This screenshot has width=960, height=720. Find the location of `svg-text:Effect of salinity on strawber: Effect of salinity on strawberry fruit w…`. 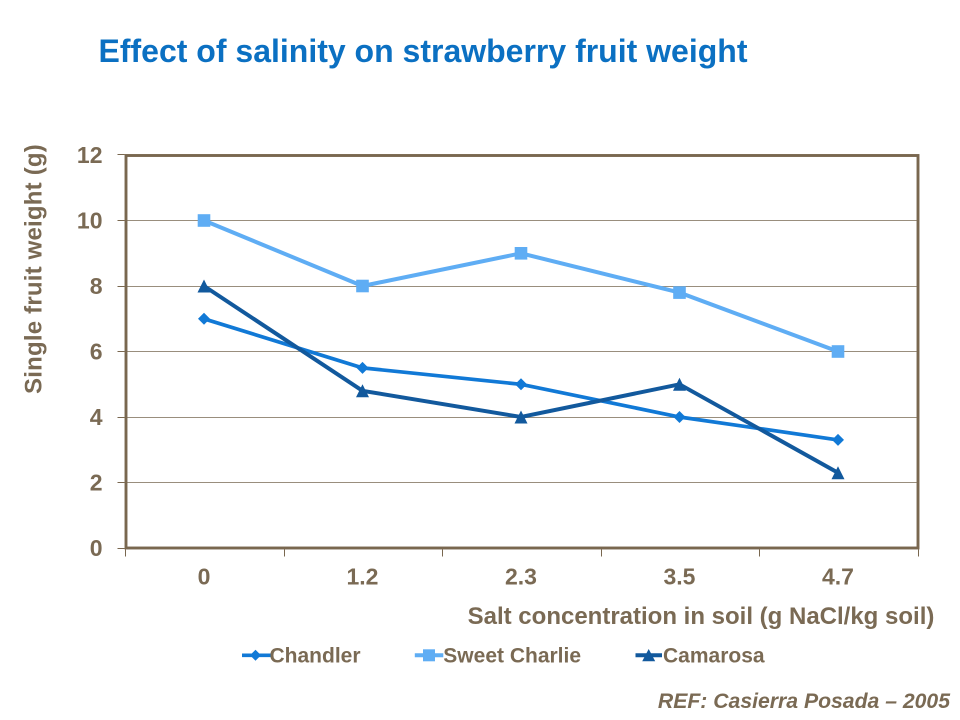

svg-text:Effect of salinity on strawber: Effect of salinity on strawberry fruit w… is located at coordinates (423, 51).